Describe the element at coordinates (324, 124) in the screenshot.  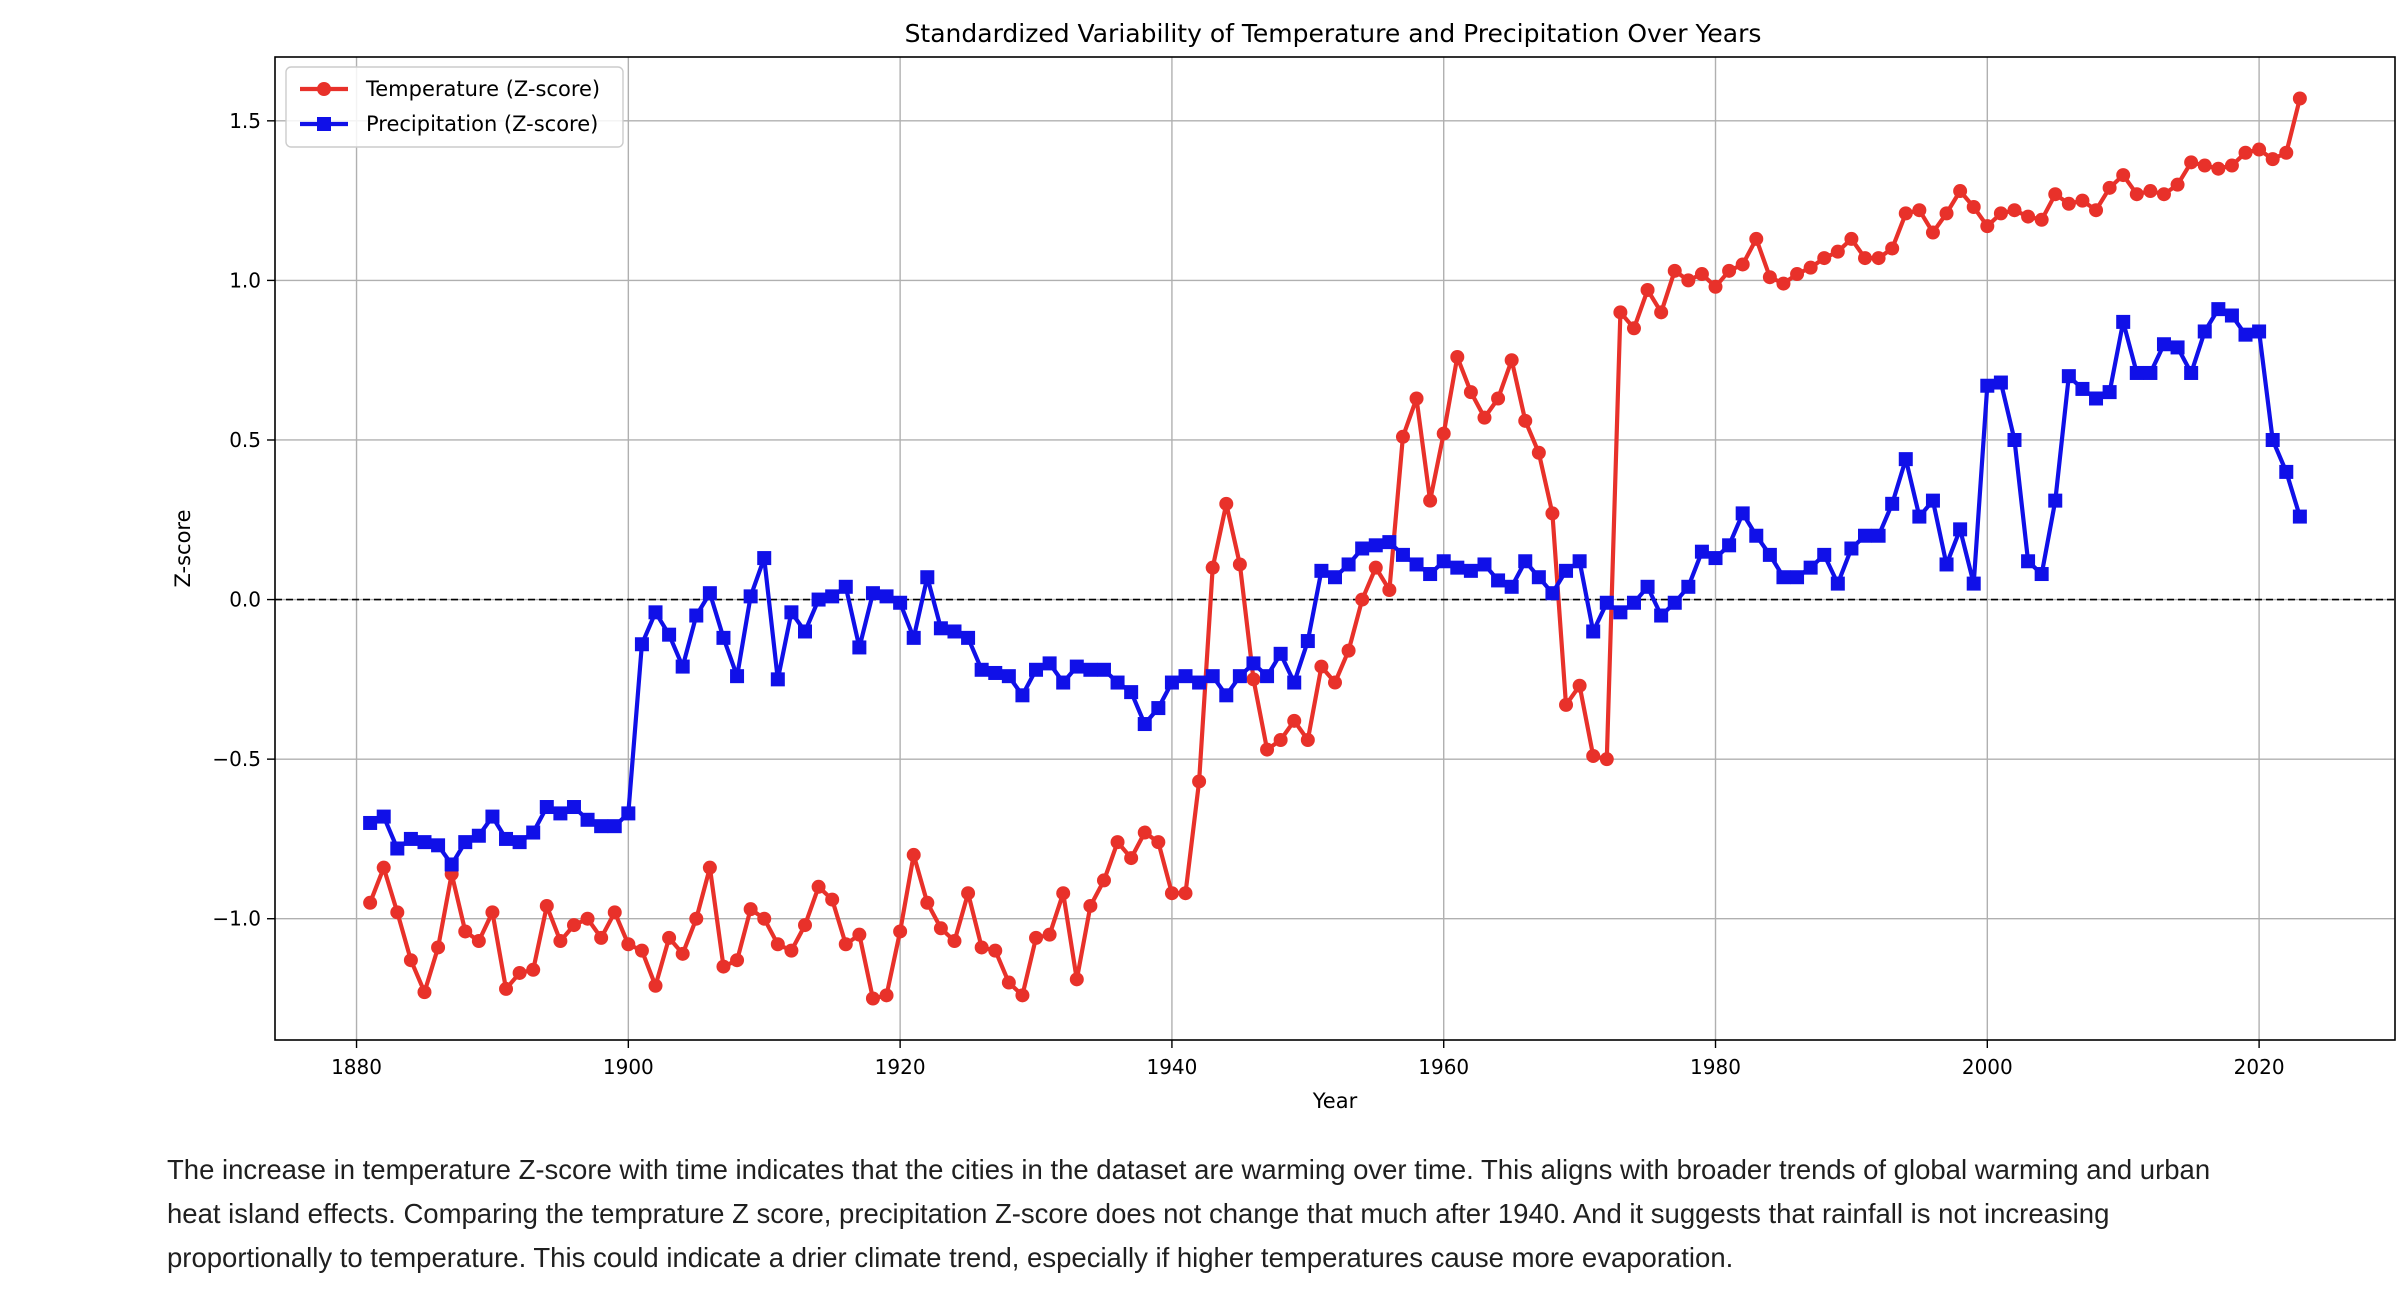
I see `legend-marker` at that location.